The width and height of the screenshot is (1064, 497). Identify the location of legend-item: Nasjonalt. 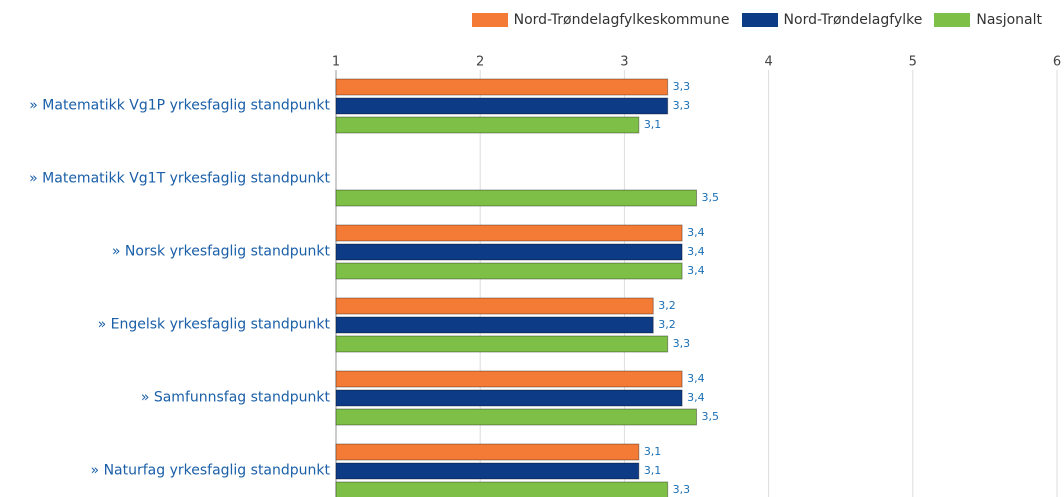
(988, 20).